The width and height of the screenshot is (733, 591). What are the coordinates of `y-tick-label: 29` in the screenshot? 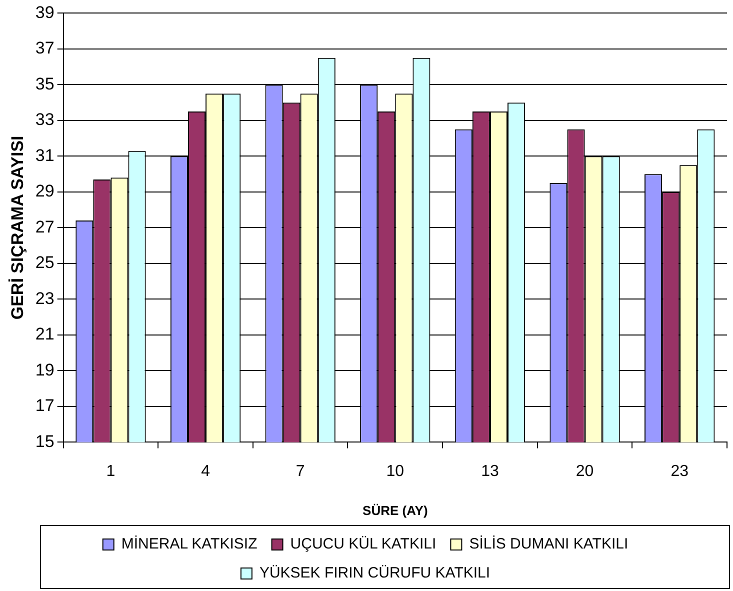 It's located at (44, 191).